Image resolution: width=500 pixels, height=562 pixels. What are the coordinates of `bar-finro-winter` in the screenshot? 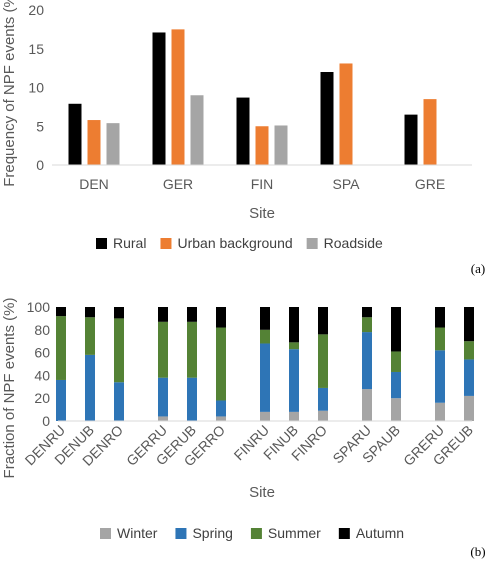 It's located at (323, 415).